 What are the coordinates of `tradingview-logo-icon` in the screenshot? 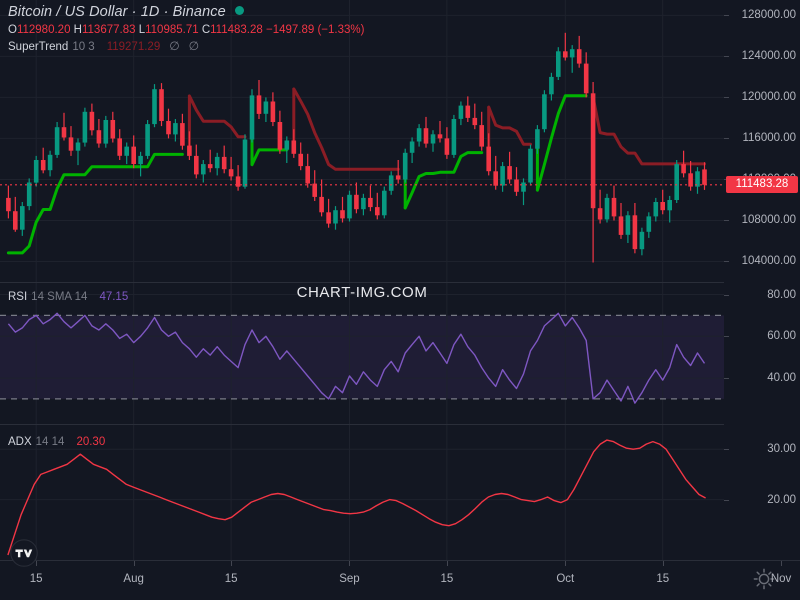 It's located at (24, 553).